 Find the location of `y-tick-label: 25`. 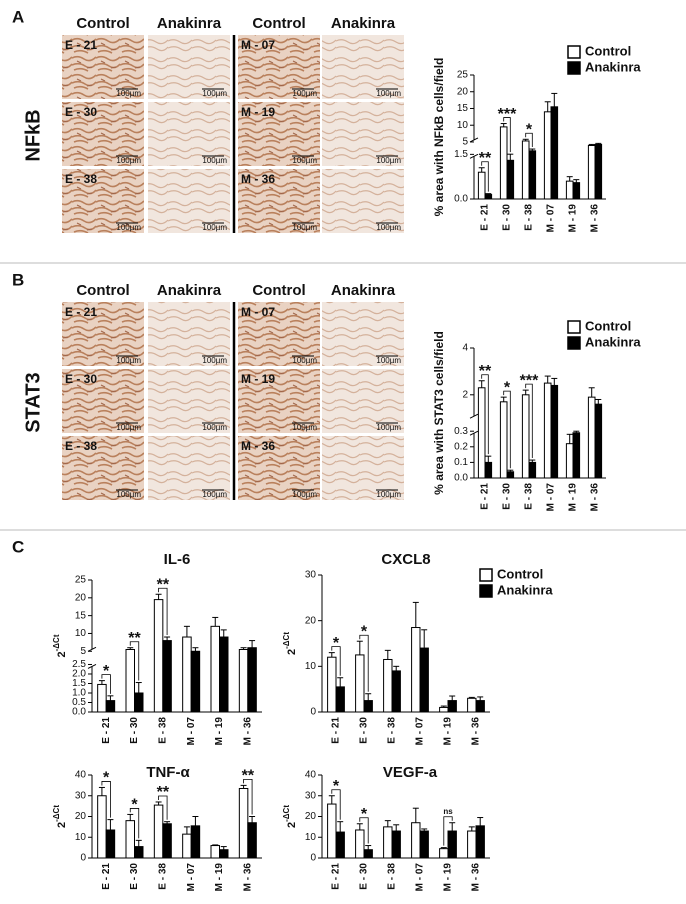

y-tick-label: 25 is located at coordinates (81, 580).